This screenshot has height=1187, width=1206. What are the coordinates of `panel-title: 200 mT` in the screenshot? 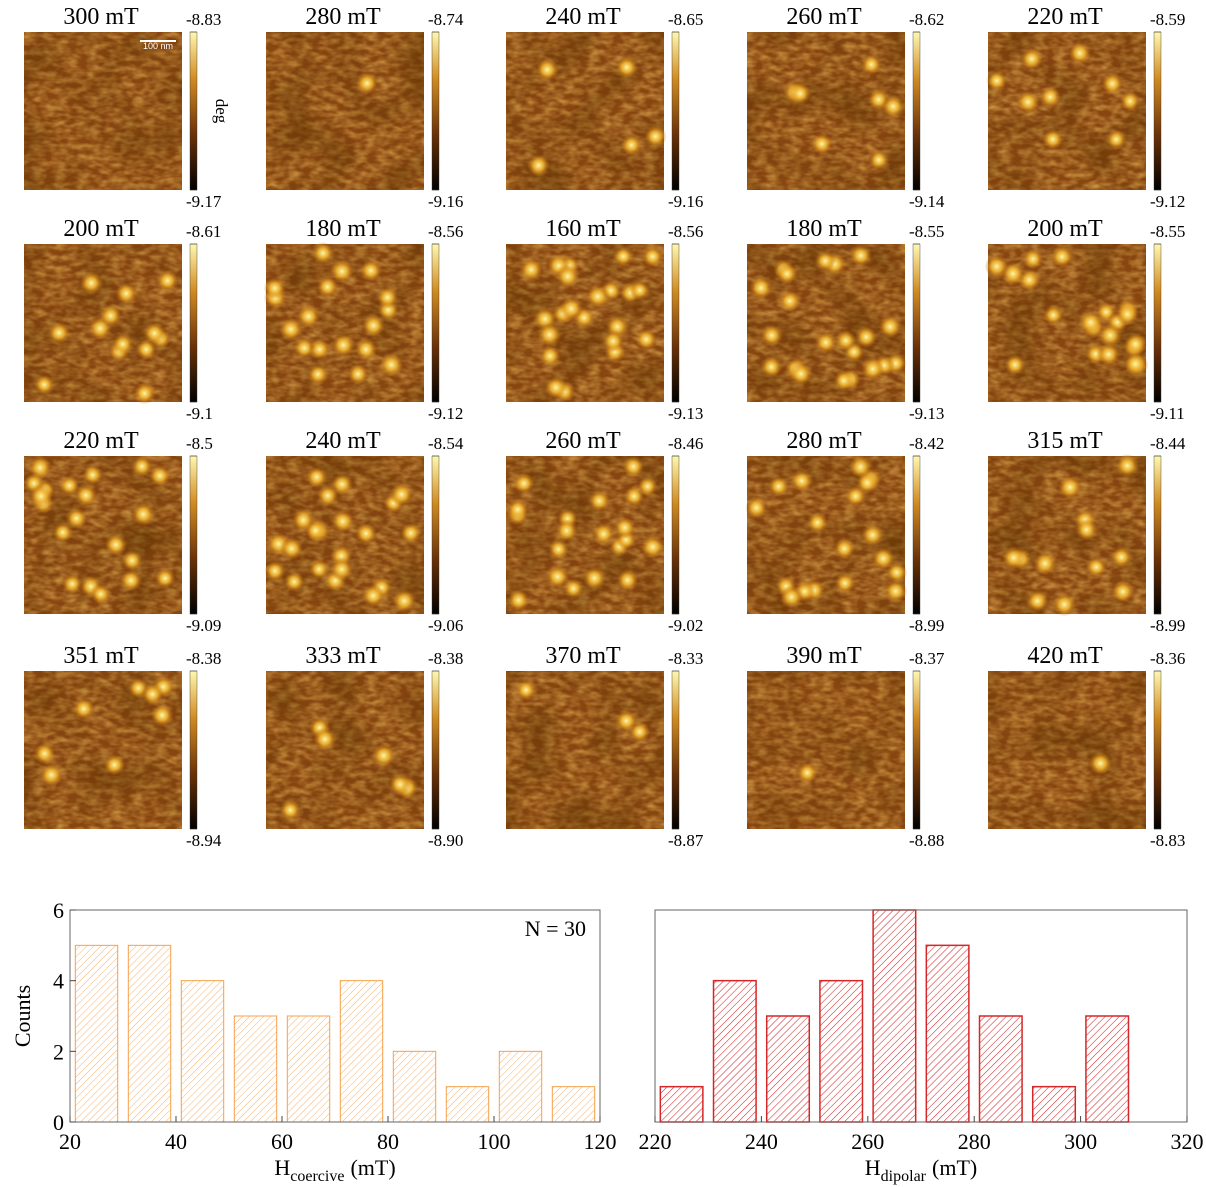 It's located at (1065, 229).